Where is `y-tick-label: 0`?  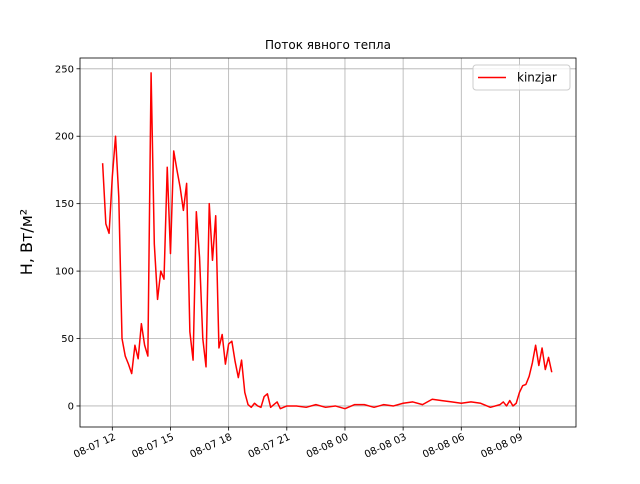
y-tick-label: 0 is located at coordinates (71, 406).